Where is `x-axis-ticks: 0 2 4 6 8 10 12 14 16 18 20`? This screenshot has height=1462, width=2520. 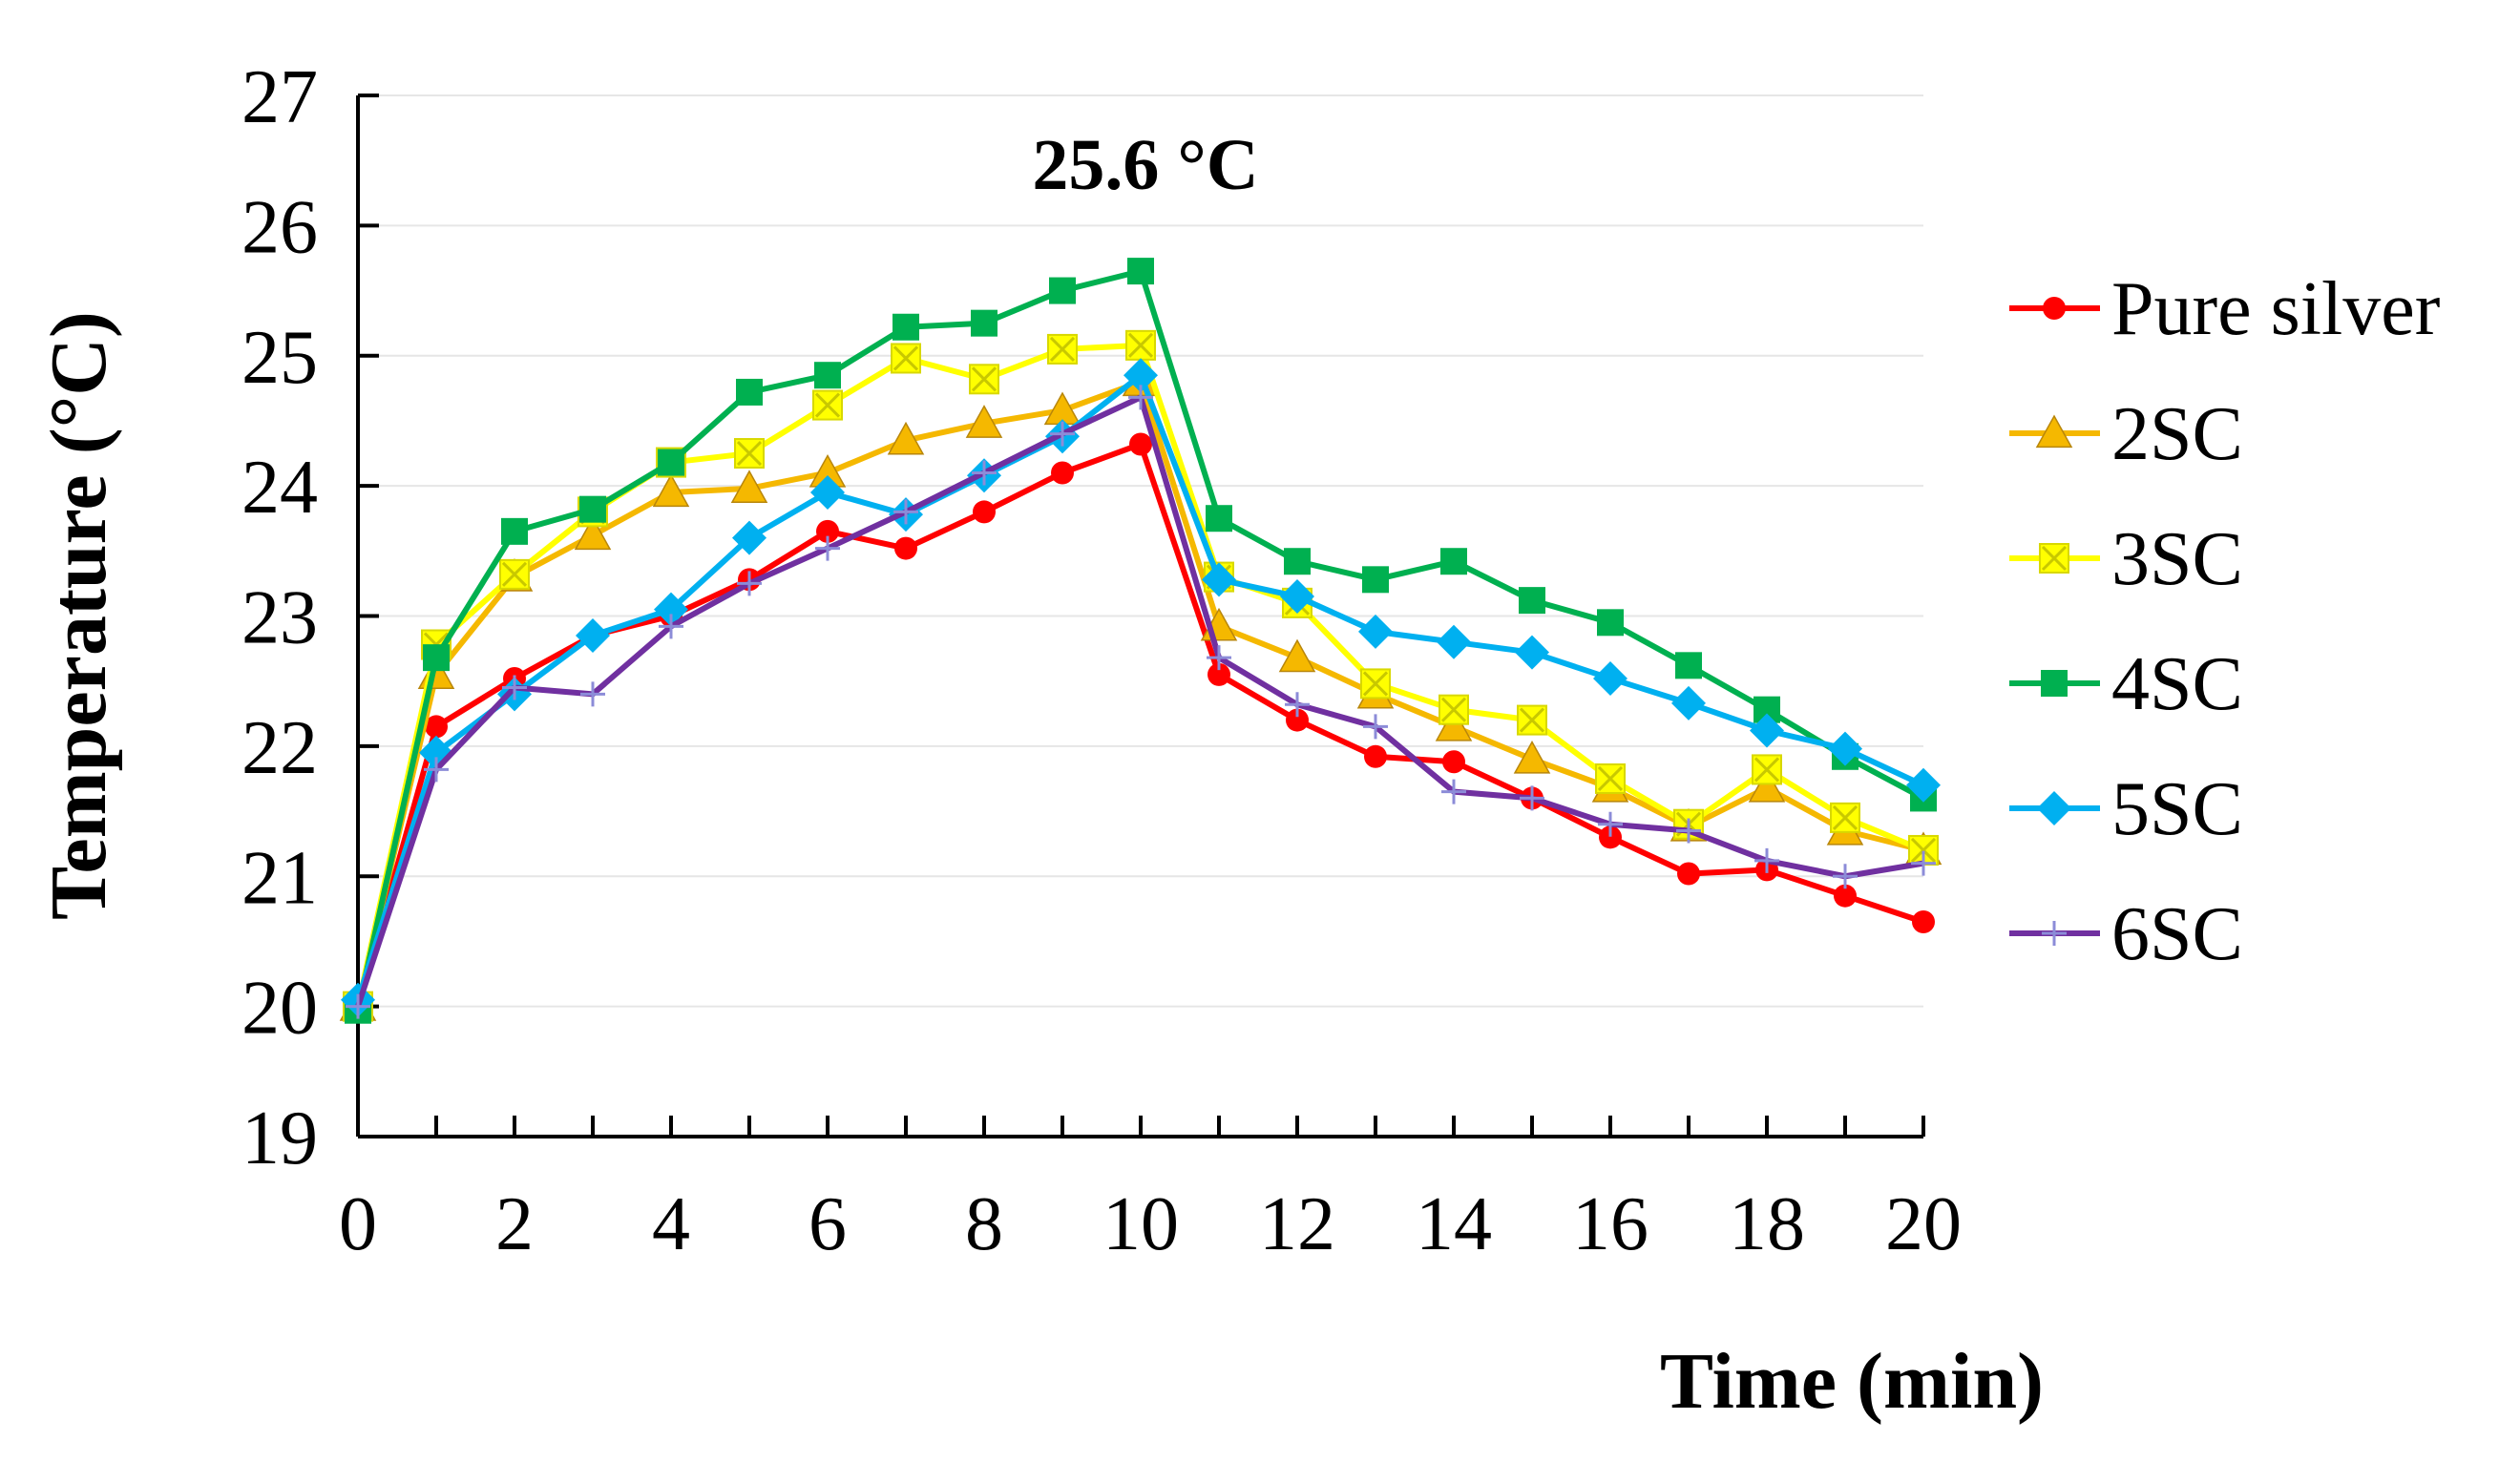 x-axis-ticks: 0 2 4 6 8 10 12 14 16 18 20 is located at coordinates (1151, 1191).